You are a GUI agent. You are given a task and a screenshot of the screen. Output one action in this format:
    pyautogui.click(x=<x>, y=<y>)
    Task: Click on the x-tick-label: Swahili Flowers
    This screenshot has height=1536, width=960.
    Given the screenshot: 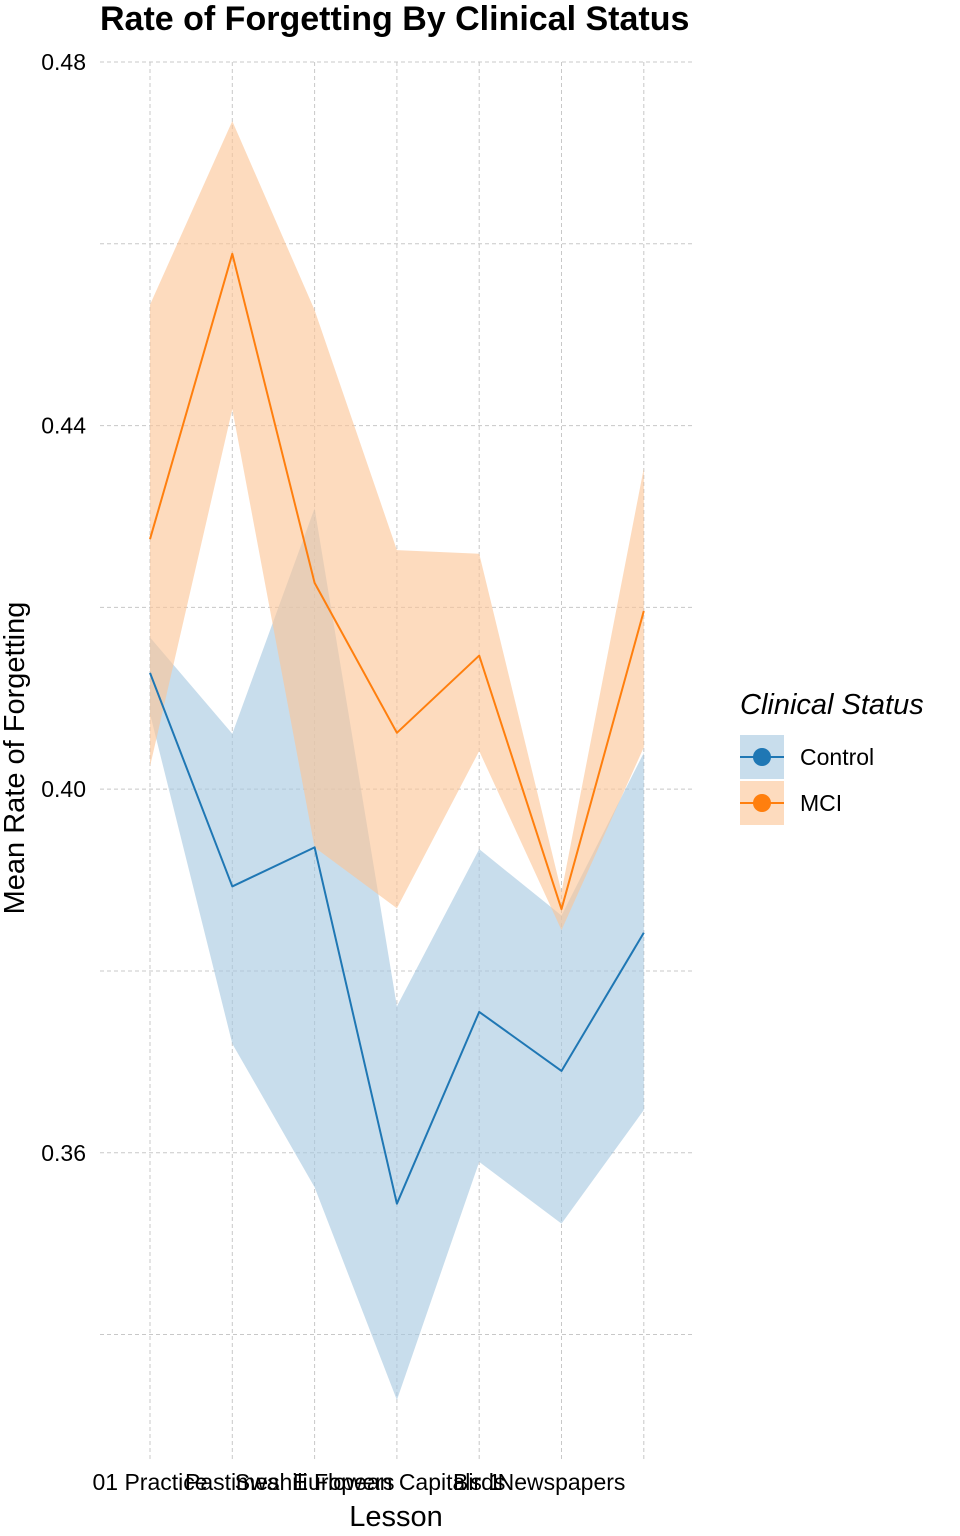 What is the action you would take?
    pyautogui.click(x=315, y=1482)
    